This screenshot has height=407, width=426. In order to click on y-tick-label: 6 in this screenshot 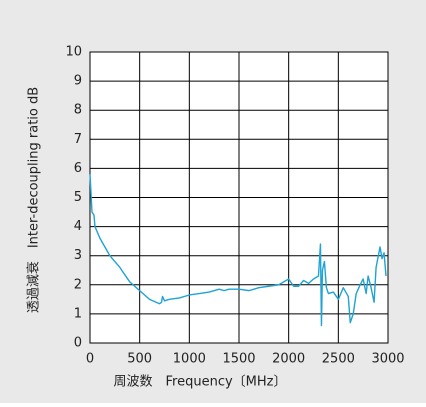, I will do `click(78, 168)`.